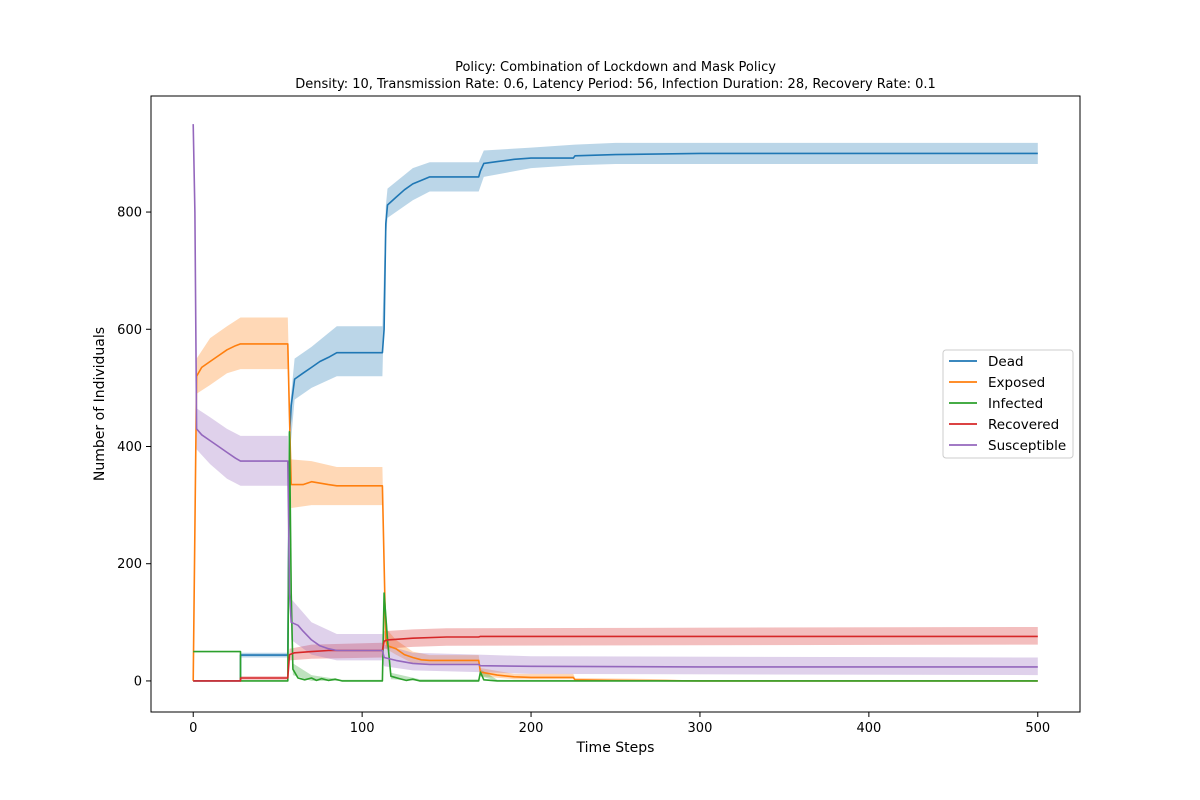 The width and height of the screenshot is (1200, 800). What do you see at coordinates (615, 748) in the screenshot?
I see `x-axis-label: Time Steps` at bounding box center [615, 748].